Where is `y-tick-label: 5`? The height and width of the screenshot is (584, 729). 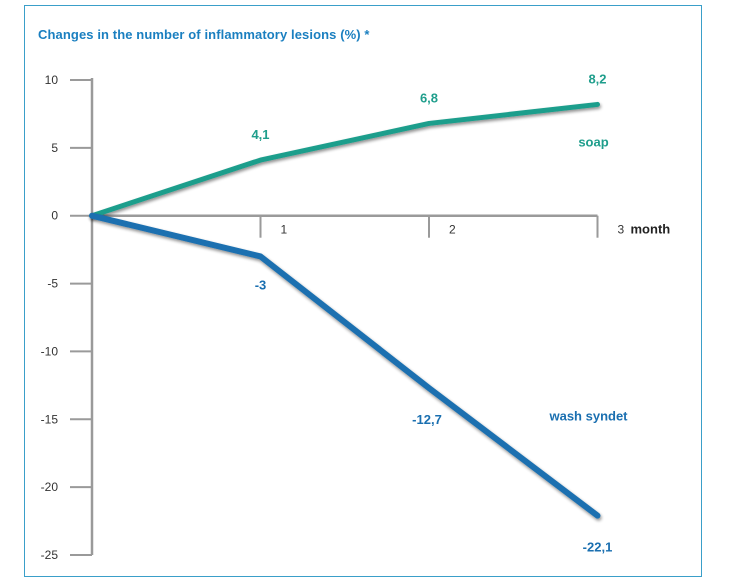
y-tick-label: 5 is located at coordinates (54, 148).